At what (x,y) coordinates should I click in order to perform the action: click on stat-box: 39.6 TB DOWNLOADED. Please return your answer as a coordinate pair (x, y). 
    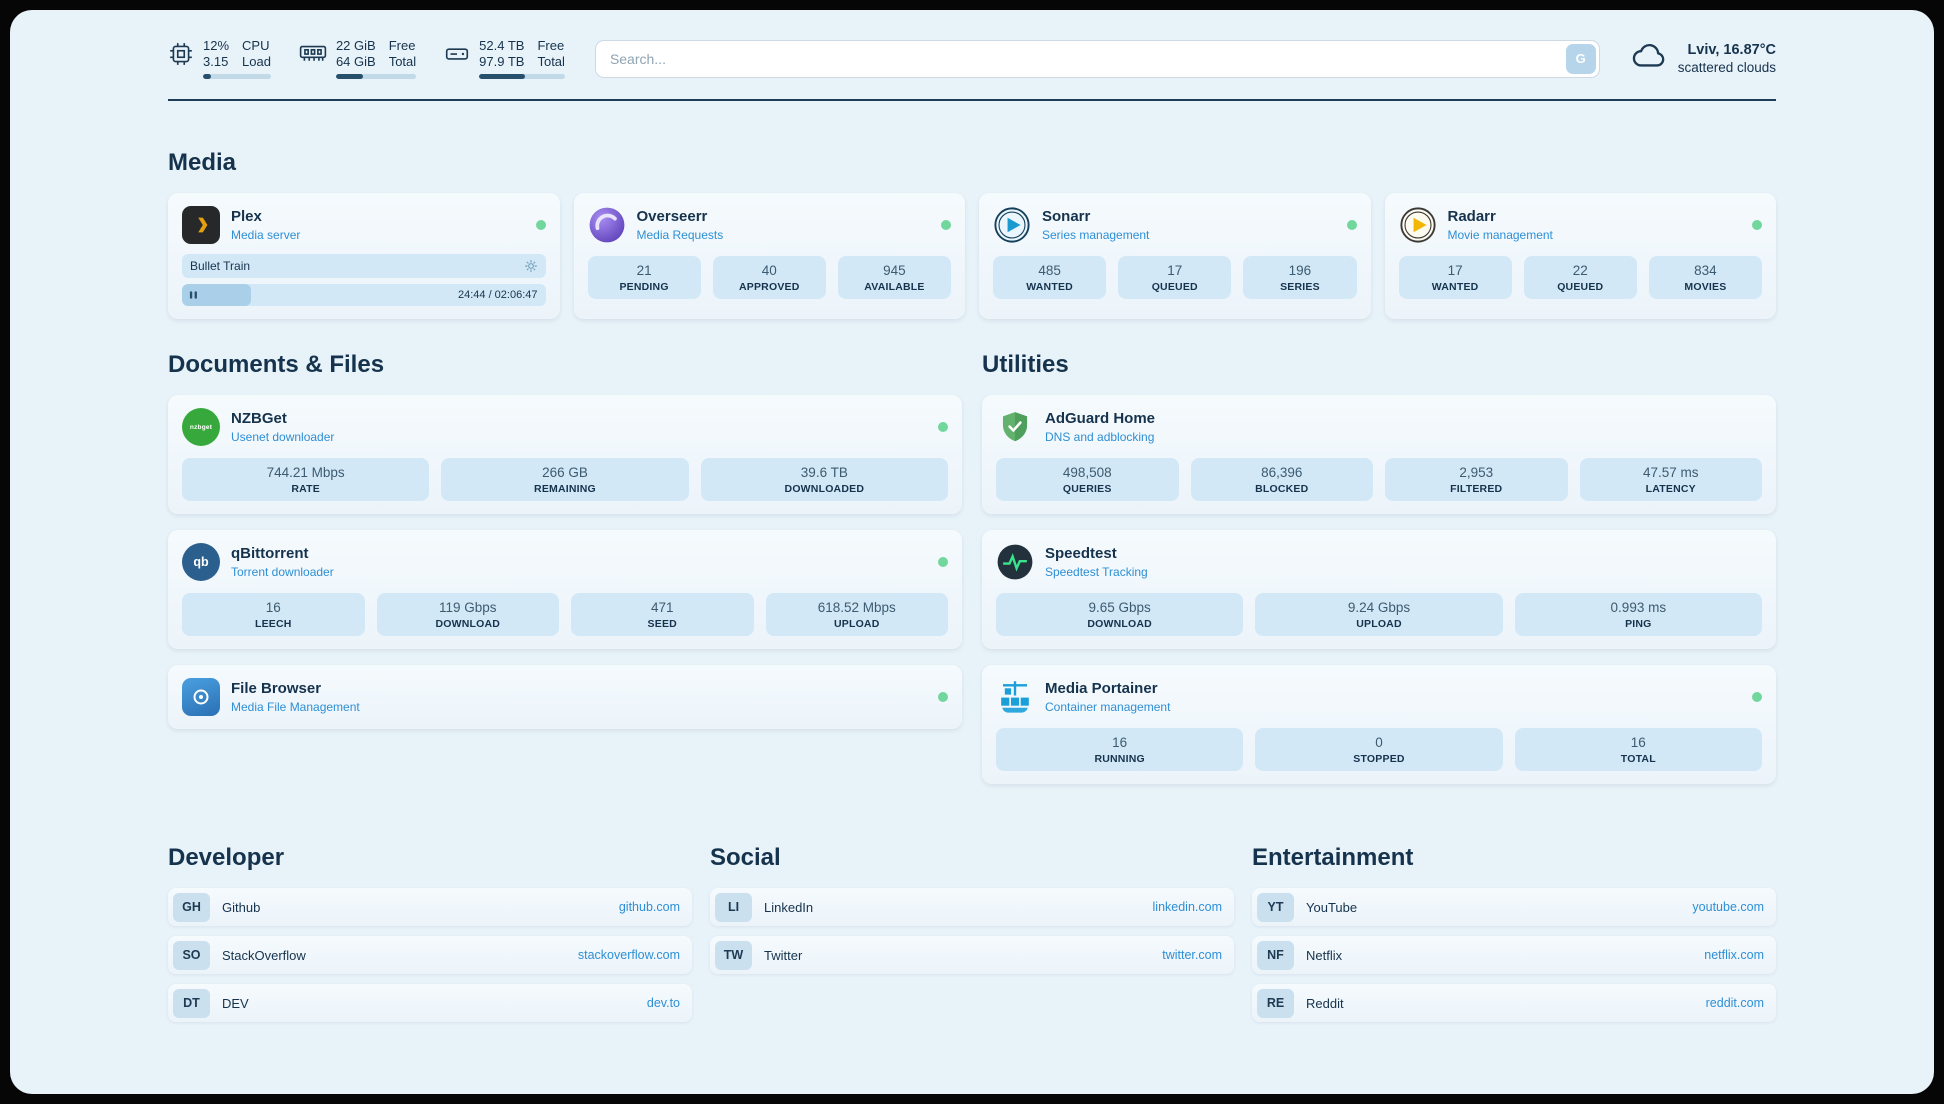
    Looking at the image, I should click on (824, 479).